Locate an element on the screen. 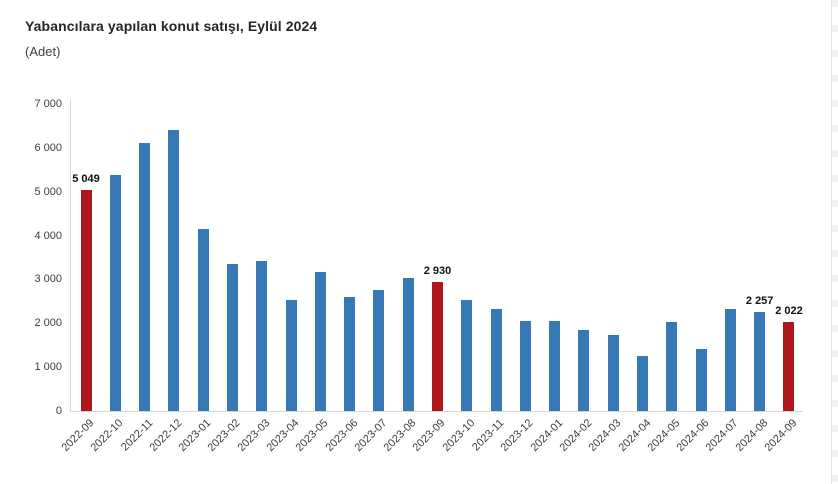 The image size is (838, 484). y-tick-0: 0 is located at coordinates (58, 411).